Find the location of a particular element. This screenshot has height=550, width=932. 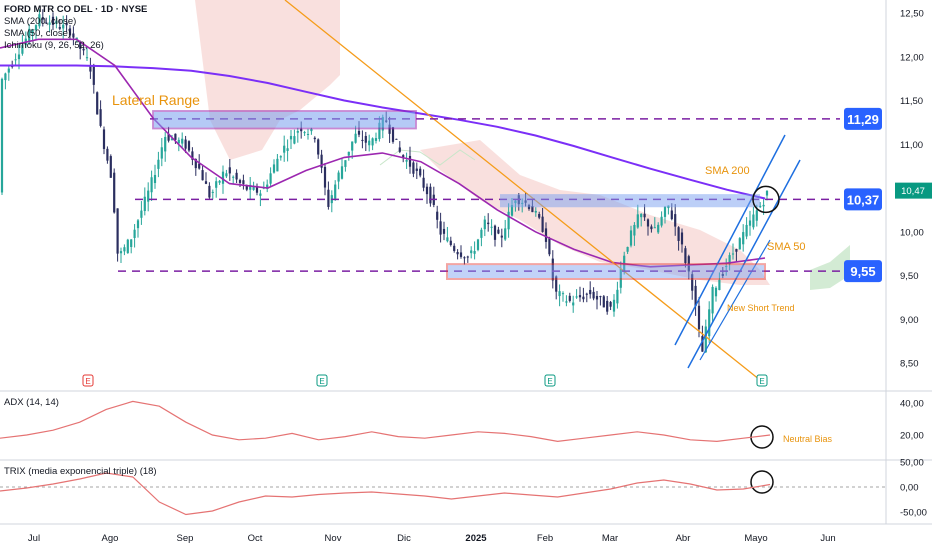

time-tick: Abr is located at coordinates (683, 538).